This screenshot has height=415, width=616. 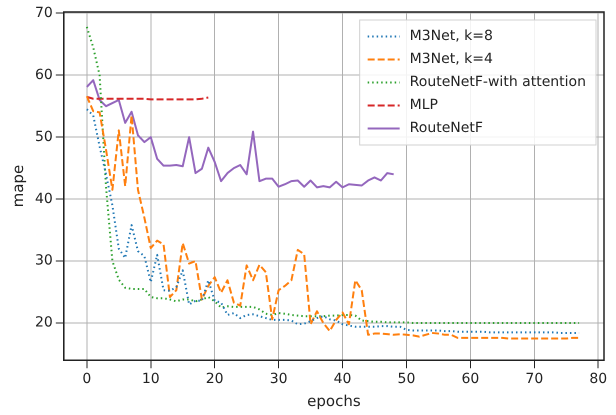 I want to click on legend-label: RouteNetF-with attention, so click(x=498, y=82).